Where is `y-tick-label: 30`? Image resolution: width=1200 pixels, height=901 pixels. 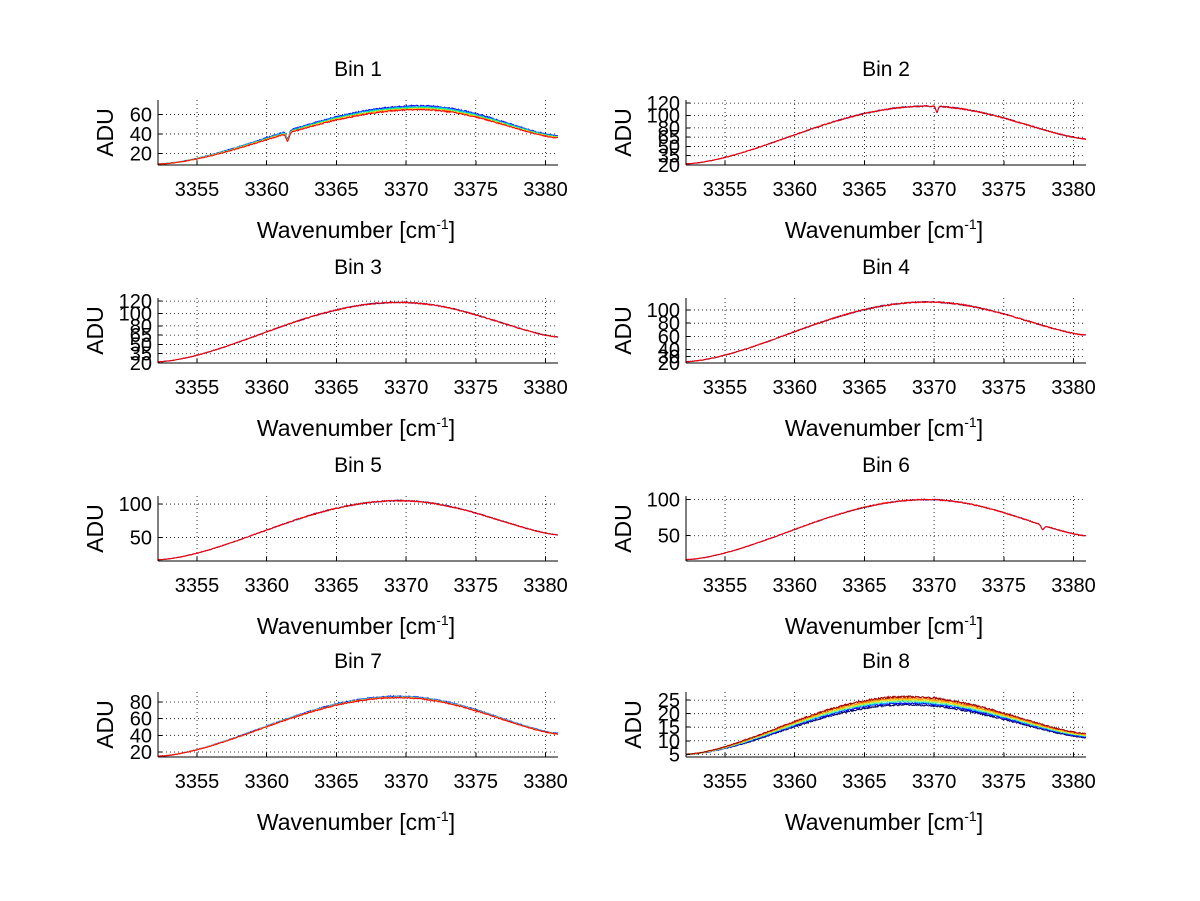
y-tick-label: 30 is located at coordinates (669, 357).